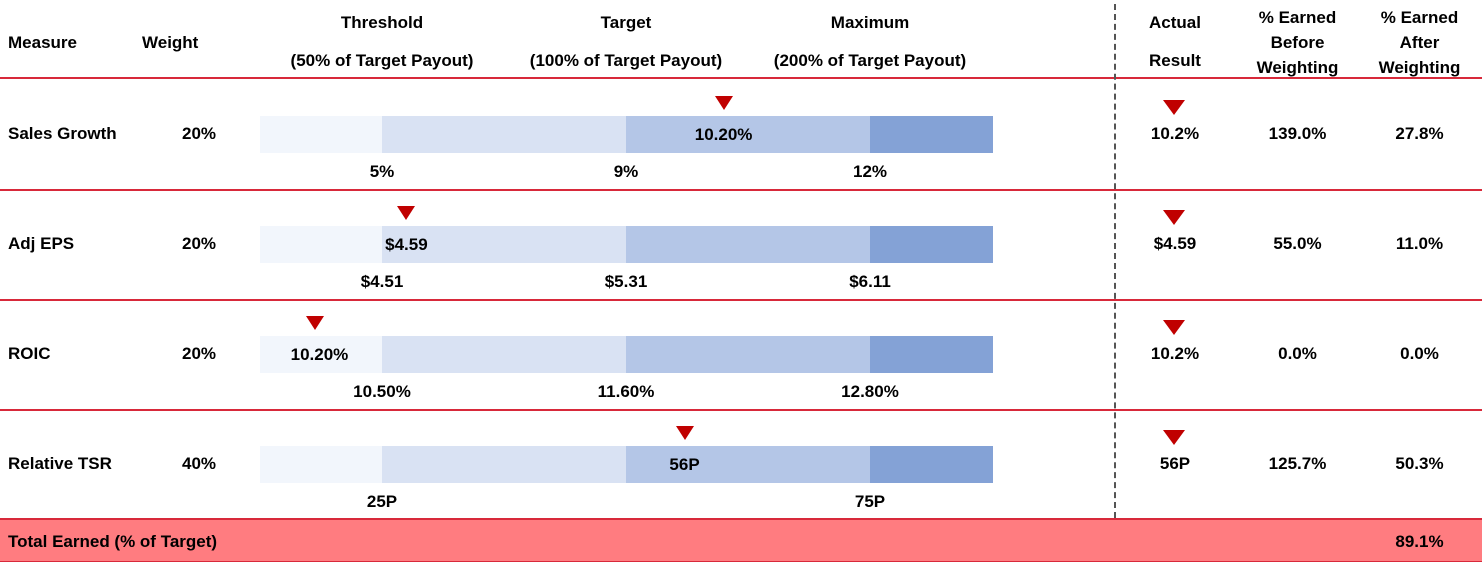 The width and height of the screenshot is (1482, 564). I want to click on threshold-label: 5%, so click(382, 171).